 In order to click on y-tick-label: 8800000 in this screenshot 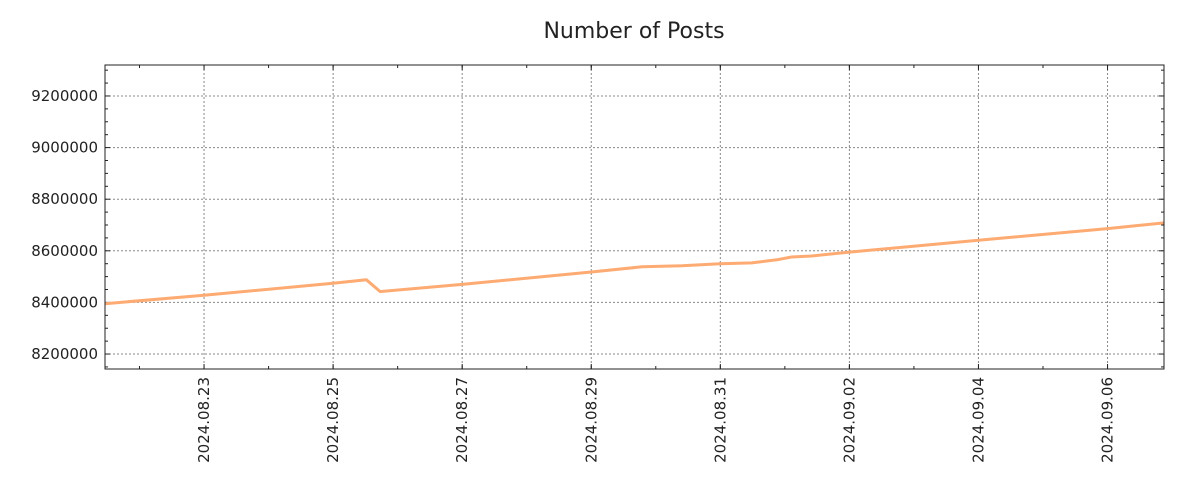, I will do `click(64, 199)`.